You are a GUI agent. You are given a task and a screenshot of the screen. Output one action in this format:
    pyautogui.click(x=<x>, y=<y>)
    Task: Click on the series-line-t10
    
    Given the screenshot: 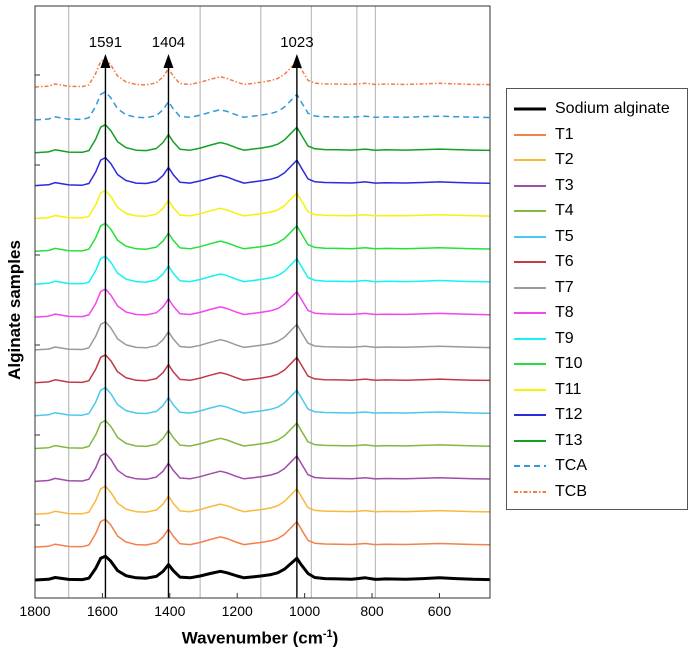 What is the action you would take?
    pyautogui.click(x=262, y=237)
    